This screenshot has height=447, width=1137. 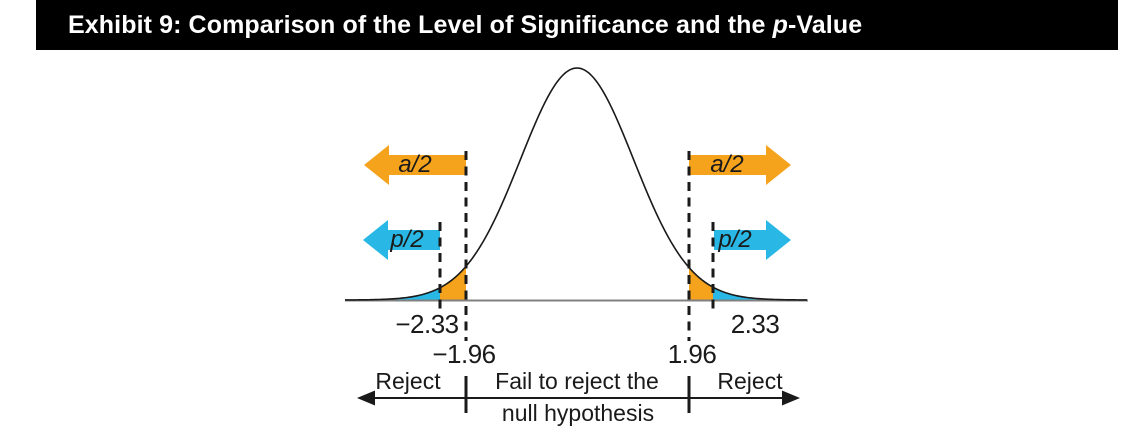 What do you see at coordinates (750, 381) in the screenshot?
I see `reject-label-right: Reject` at bounding box center [750, 381].